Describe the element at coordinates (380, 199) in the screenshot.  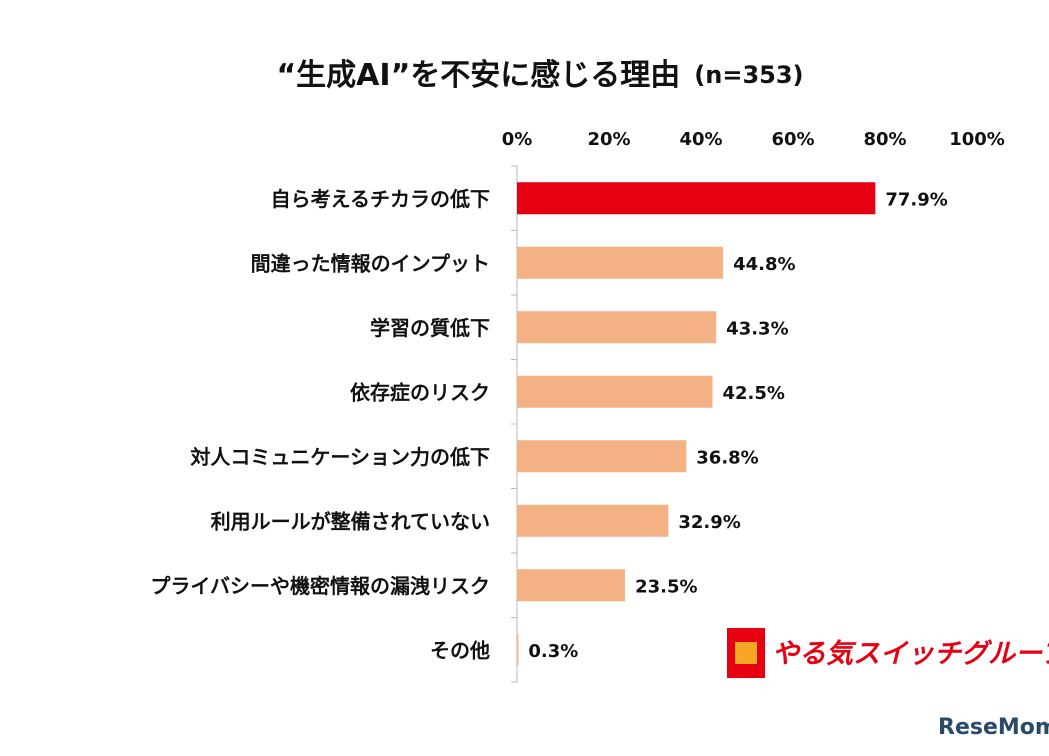
I see `y-tick-label: 自ら考えるチカラの低下` at that location.